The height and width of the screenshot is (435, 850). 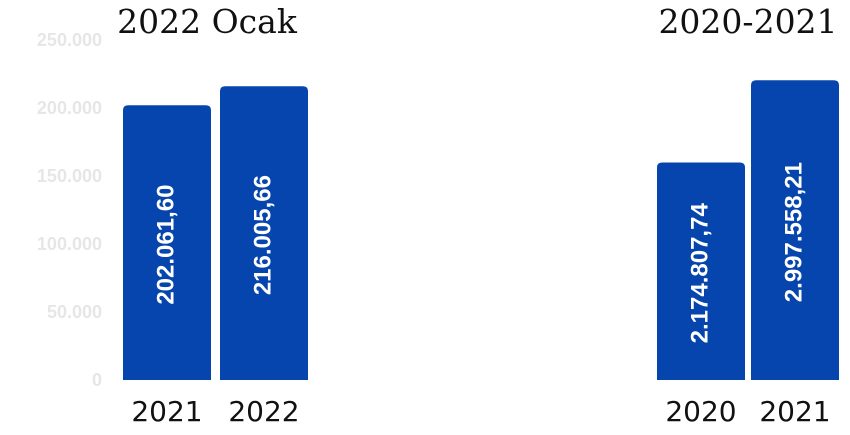 I want to click on y-tick-label: 100.000, so click(x=69, y=244).